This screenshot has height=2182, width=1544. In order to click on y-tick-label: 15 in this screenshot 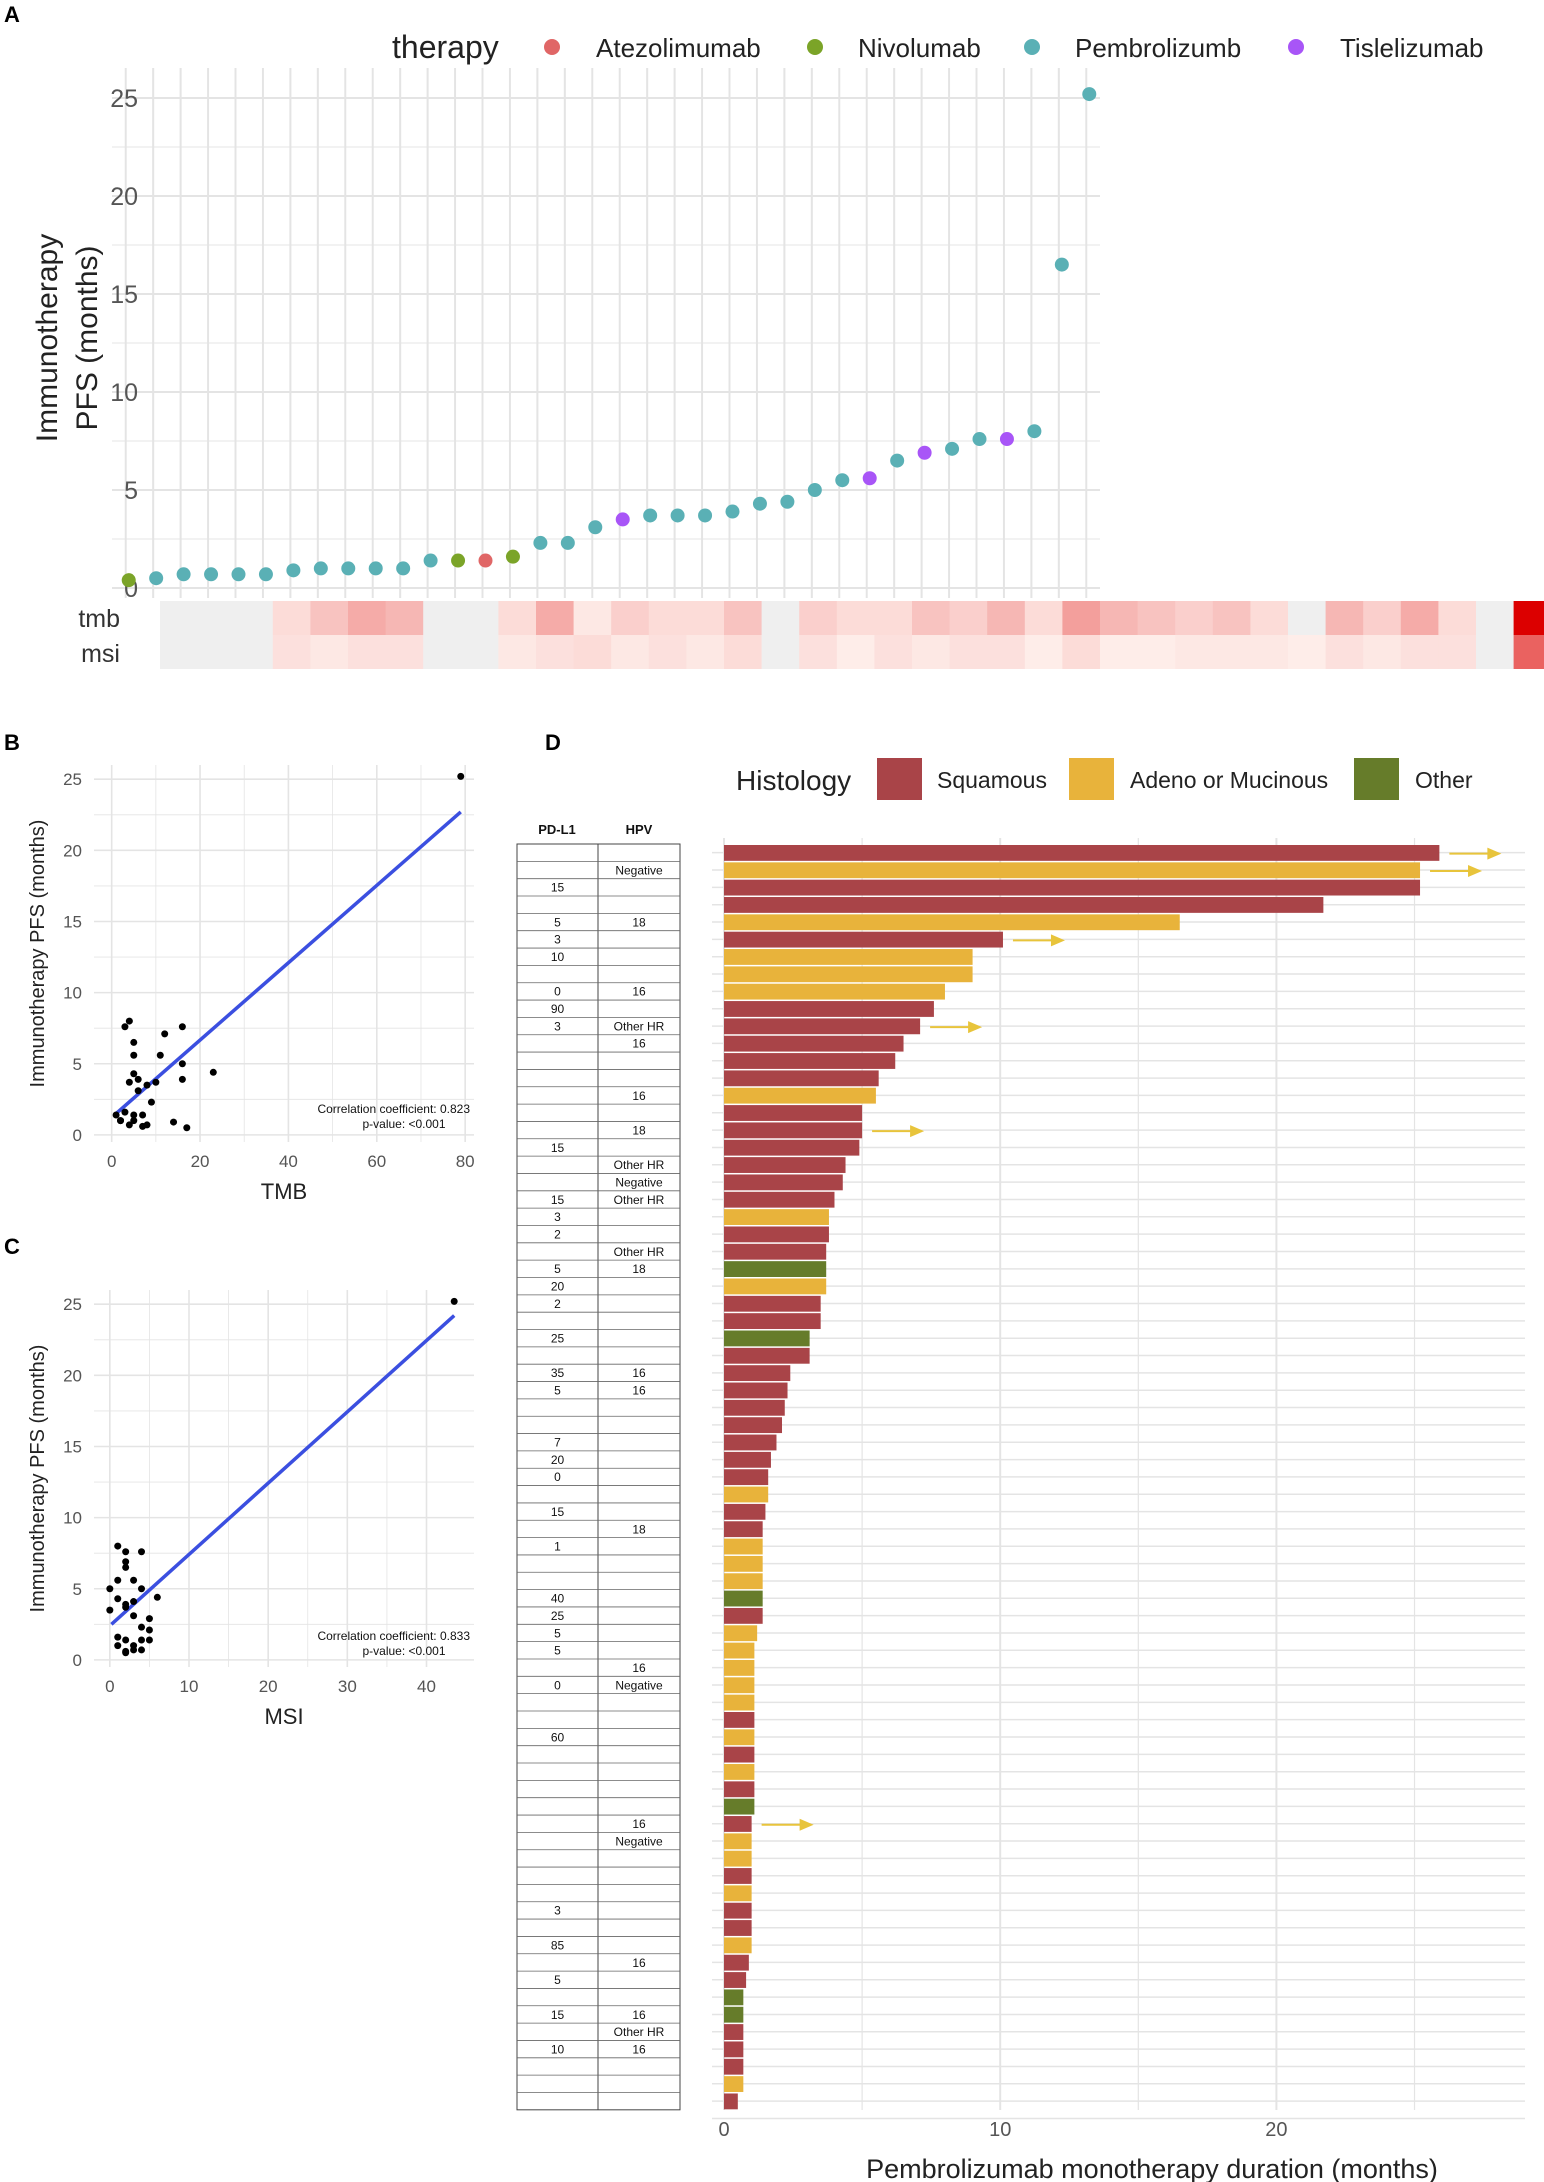, I will do `click(124, 295)`.